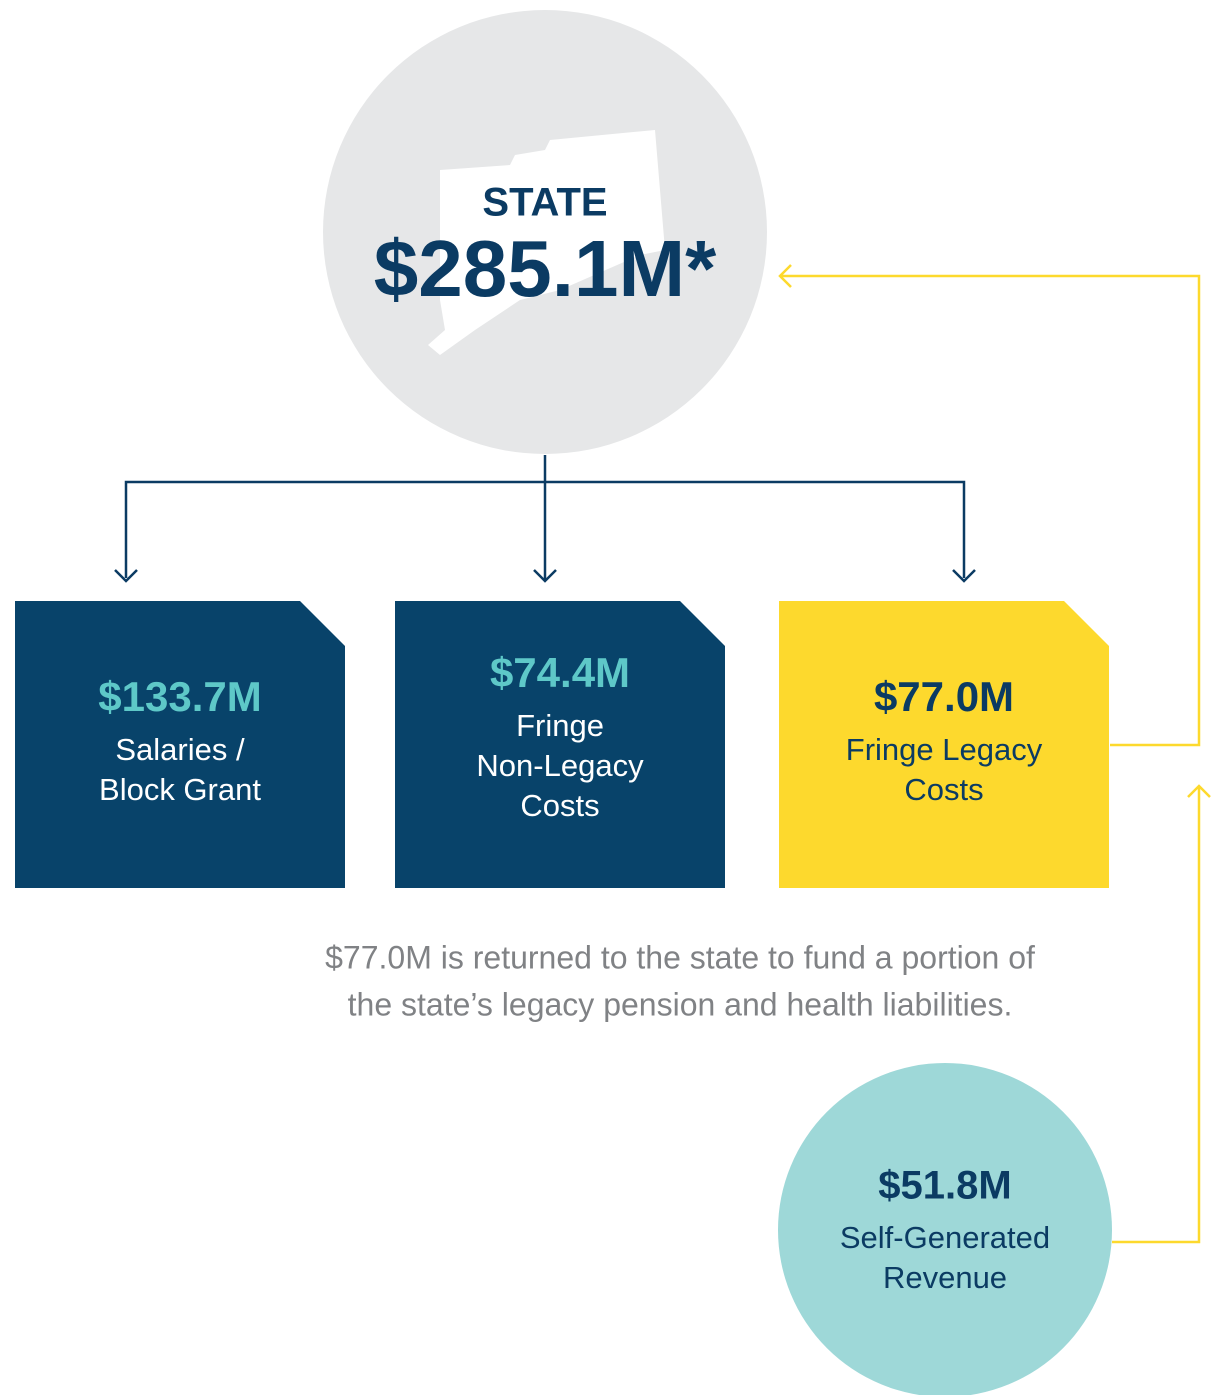 Image resolution: width=1216 pixels, height=1395 pixels. Describe the element at coordinates (180, 789) in the screenshot. I see `box-label: Block Grant` at that location.